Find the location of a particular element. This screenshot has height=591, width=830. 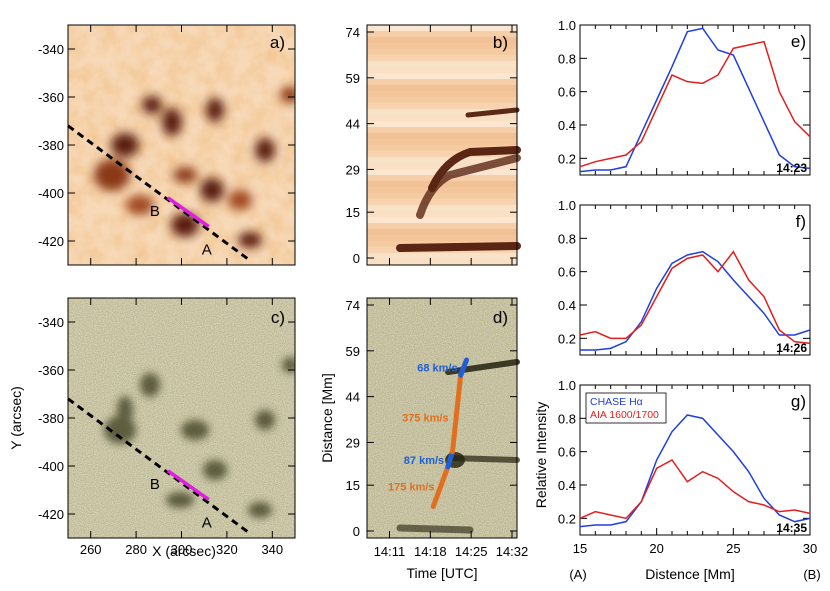

x-tick-label: 340 is located at coordinates (272, 549).